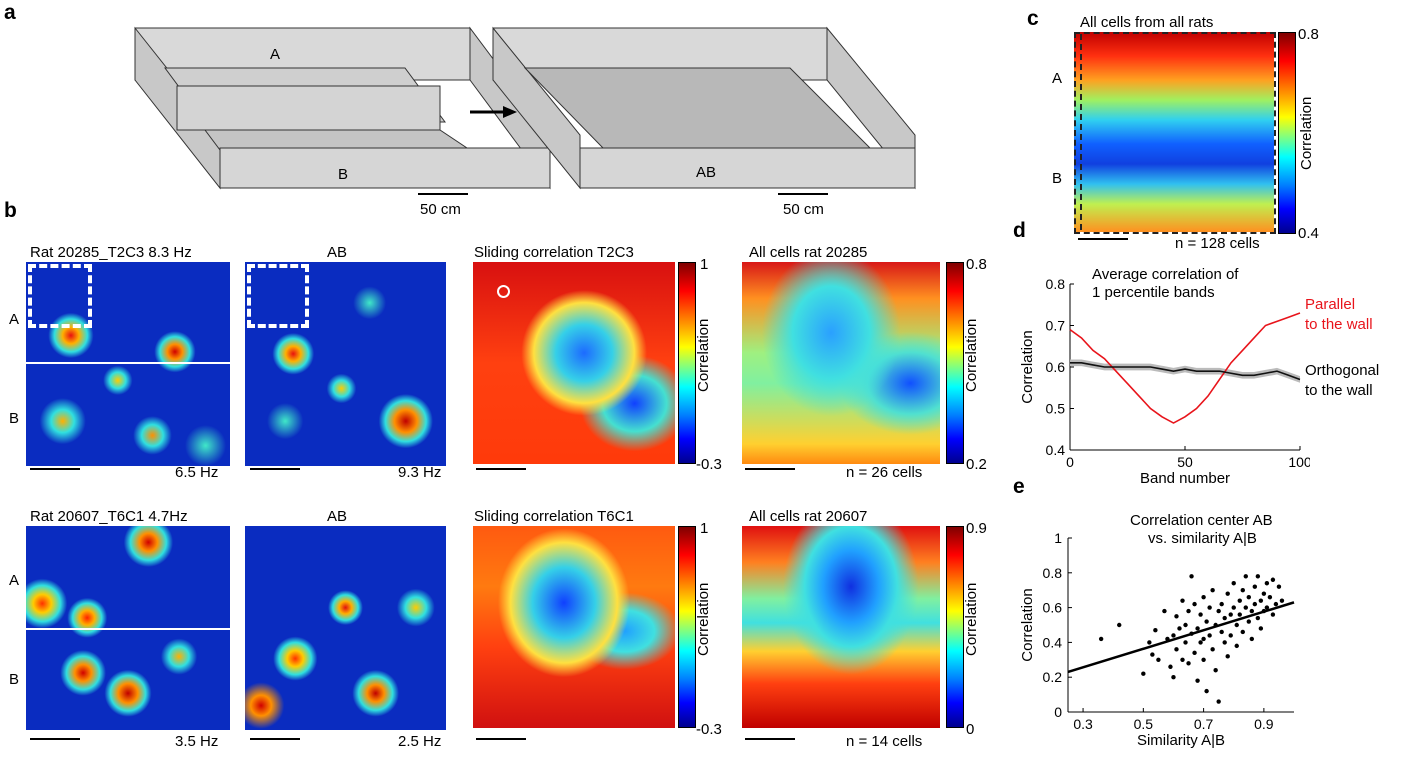  What do you see at coordinates (803, 209) in the screenshot?
I see `scale-bar-label: 50 cm` at bounding box center [803, 209].